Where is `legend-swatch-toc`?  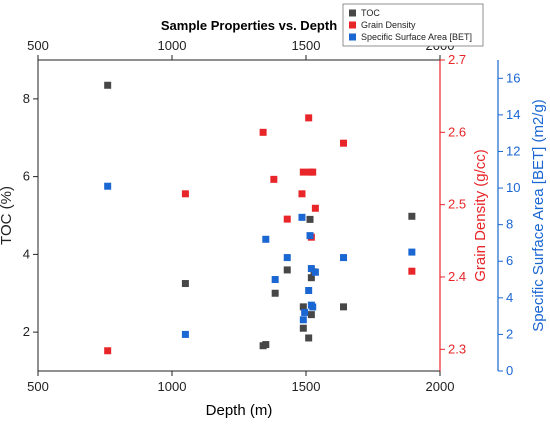
legend-swatch-toc is located at coordinates (352, 13).